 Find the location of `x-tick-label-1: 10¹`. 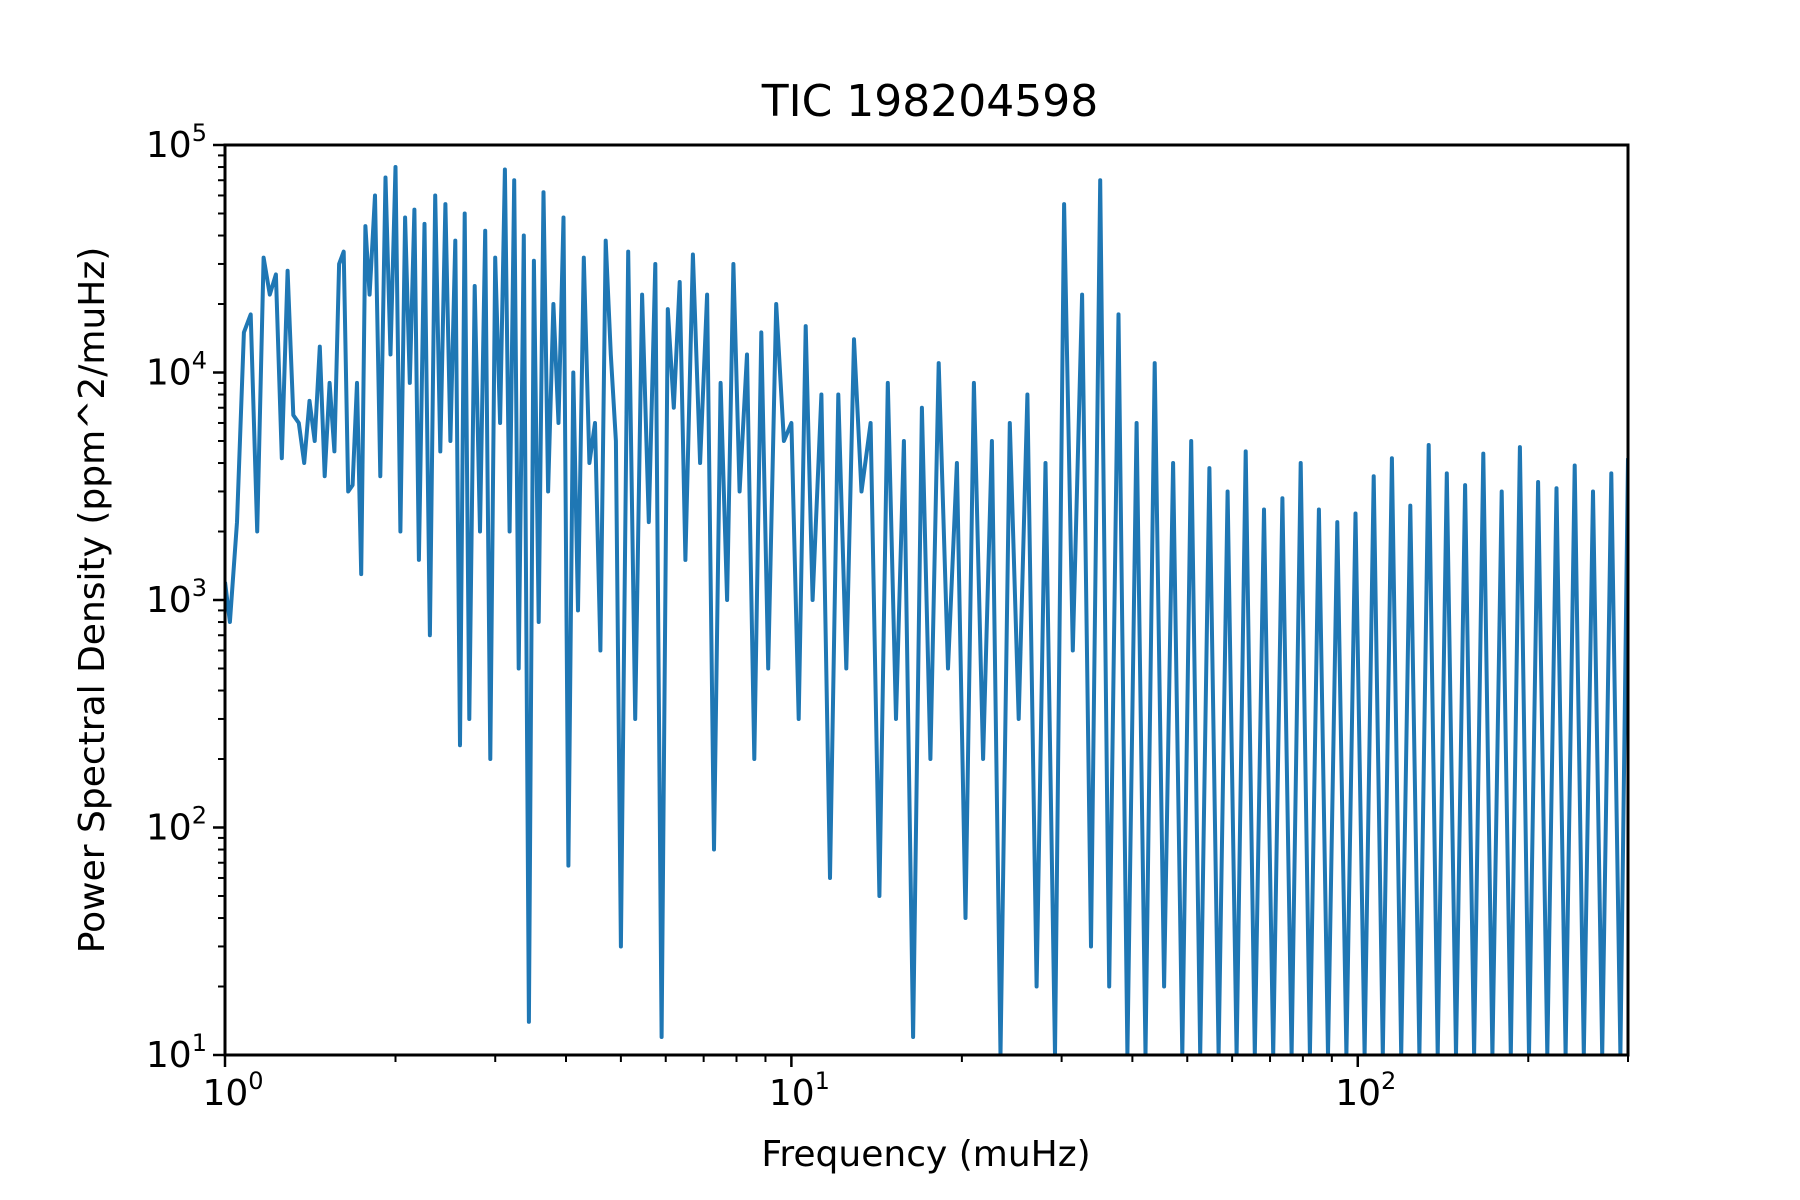

x-tick-label-1: 10¹ is located at coordinates (799, 1090).